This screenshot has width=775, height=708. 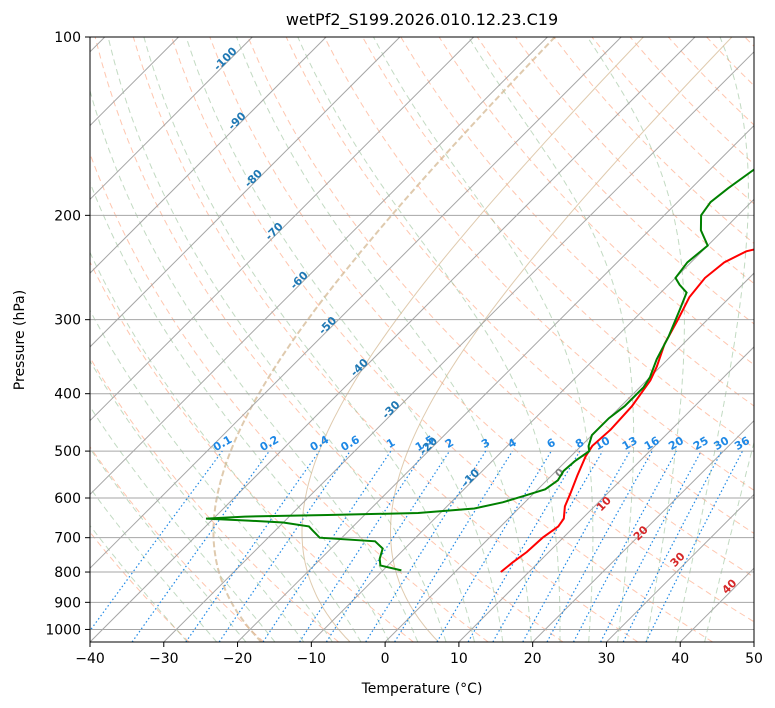 What do you see at coordinates (459, 659) in the screenshot?
I see `x-tick-label: 10` at bounding box center [459, 659].